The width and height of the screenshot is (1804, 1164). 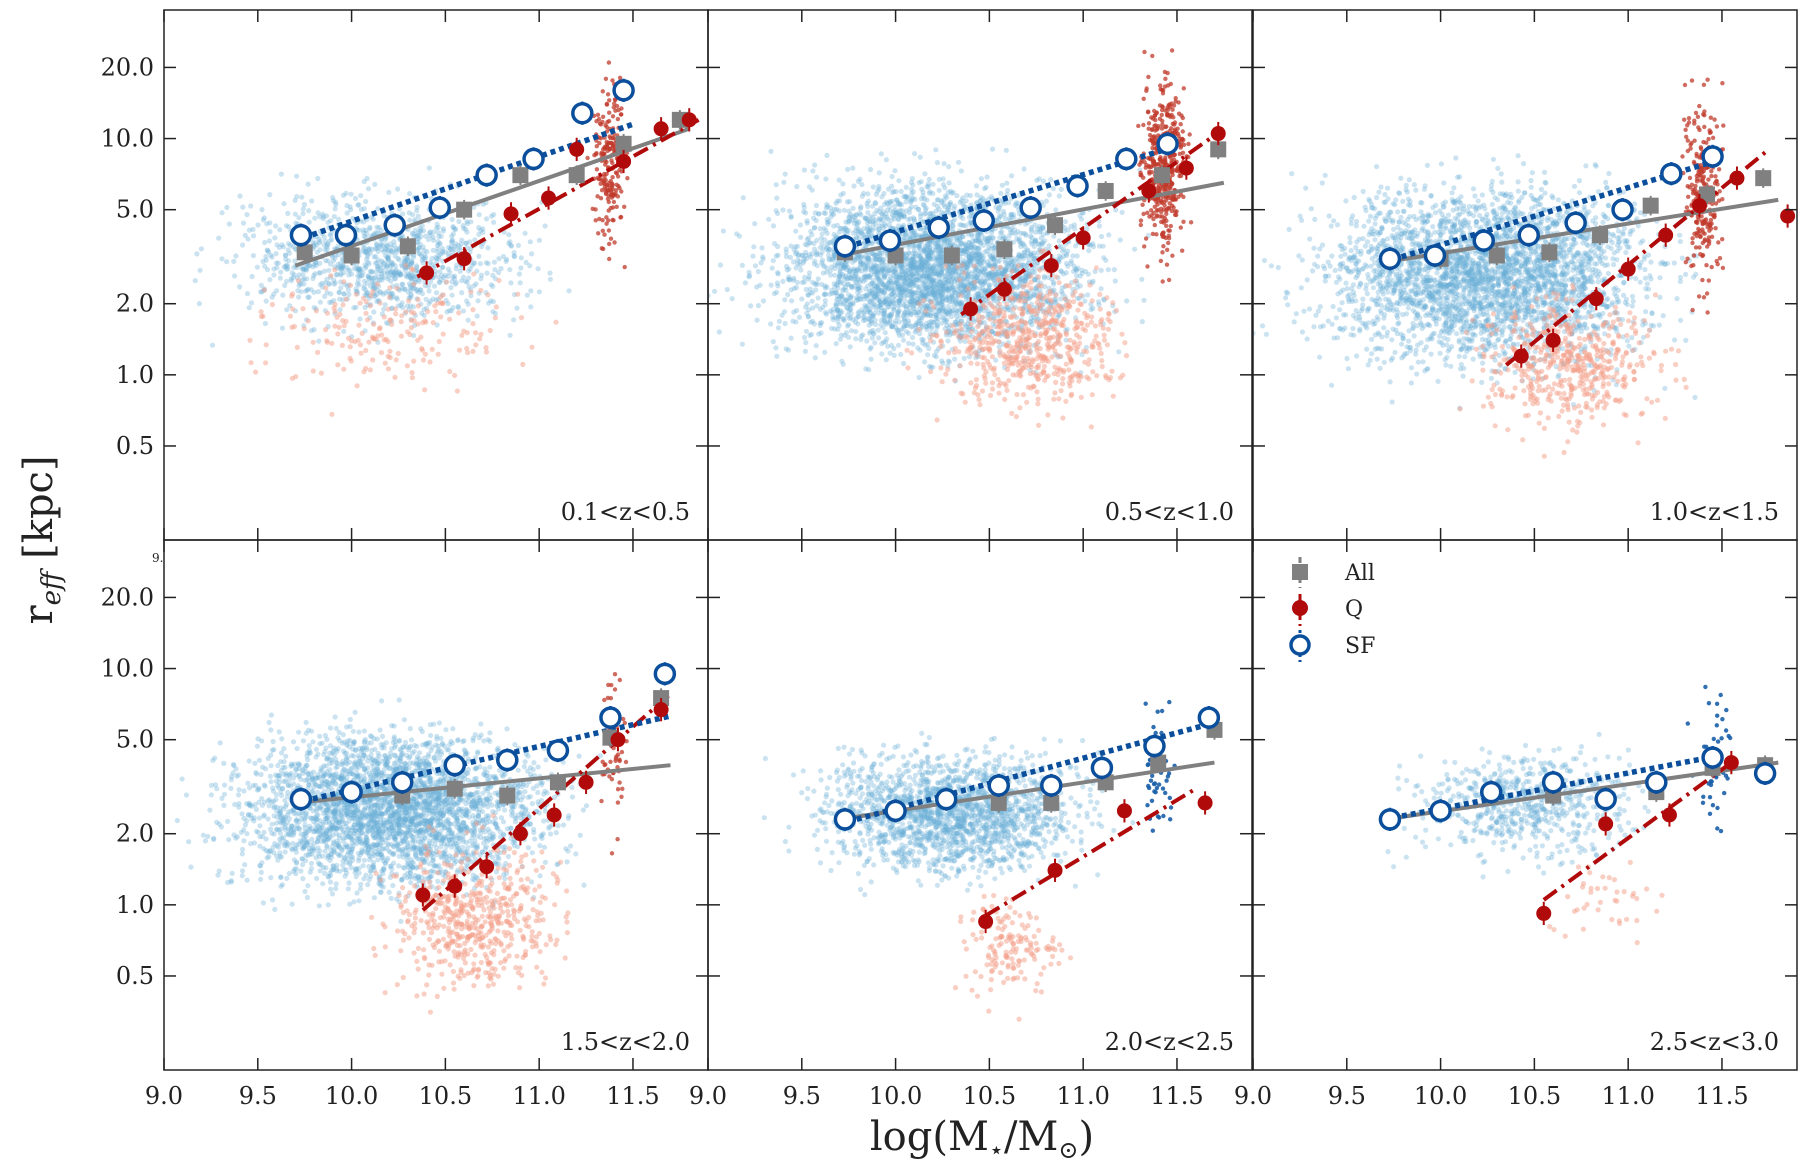 I want to click on q-scatter, so click(x=403, y=332).